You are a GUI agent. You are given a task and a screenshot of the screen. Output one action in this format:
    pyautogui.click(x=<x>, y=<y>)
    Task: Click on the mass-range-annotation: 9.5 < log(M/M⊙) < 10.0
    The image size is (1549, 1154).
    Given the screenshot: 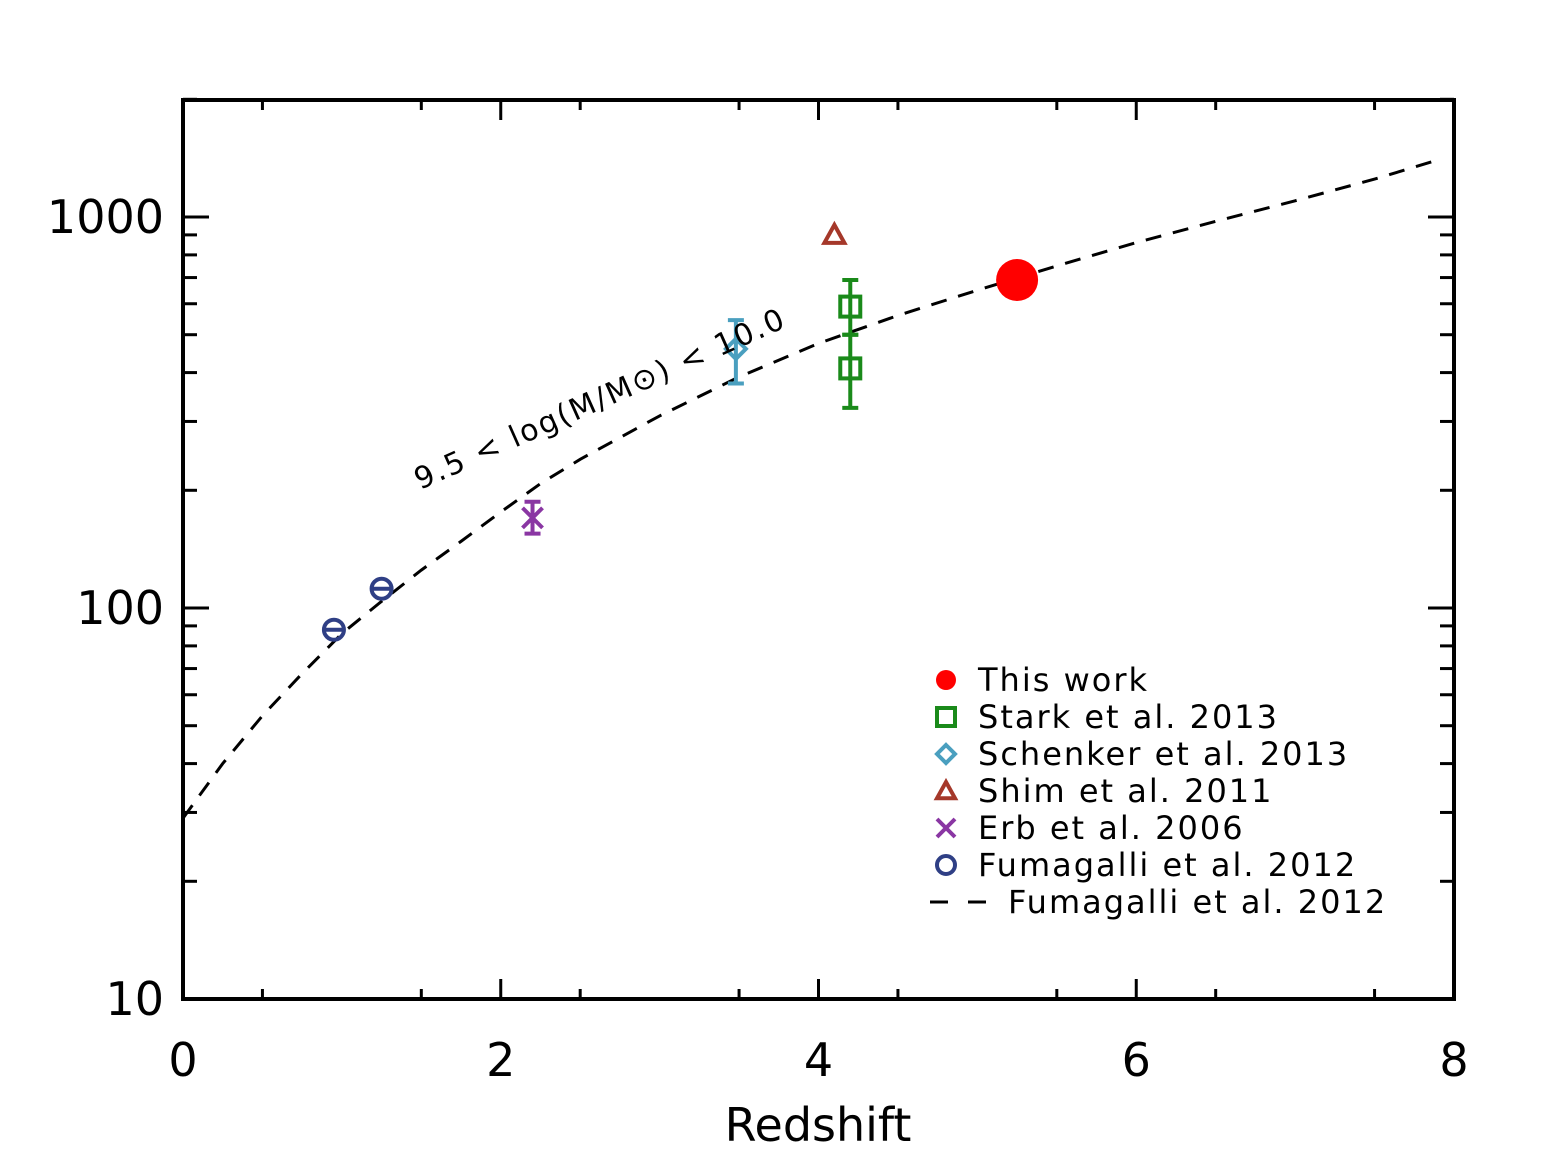 What is the action you would take?
    pyautogui.click(x=600, y=399)
    